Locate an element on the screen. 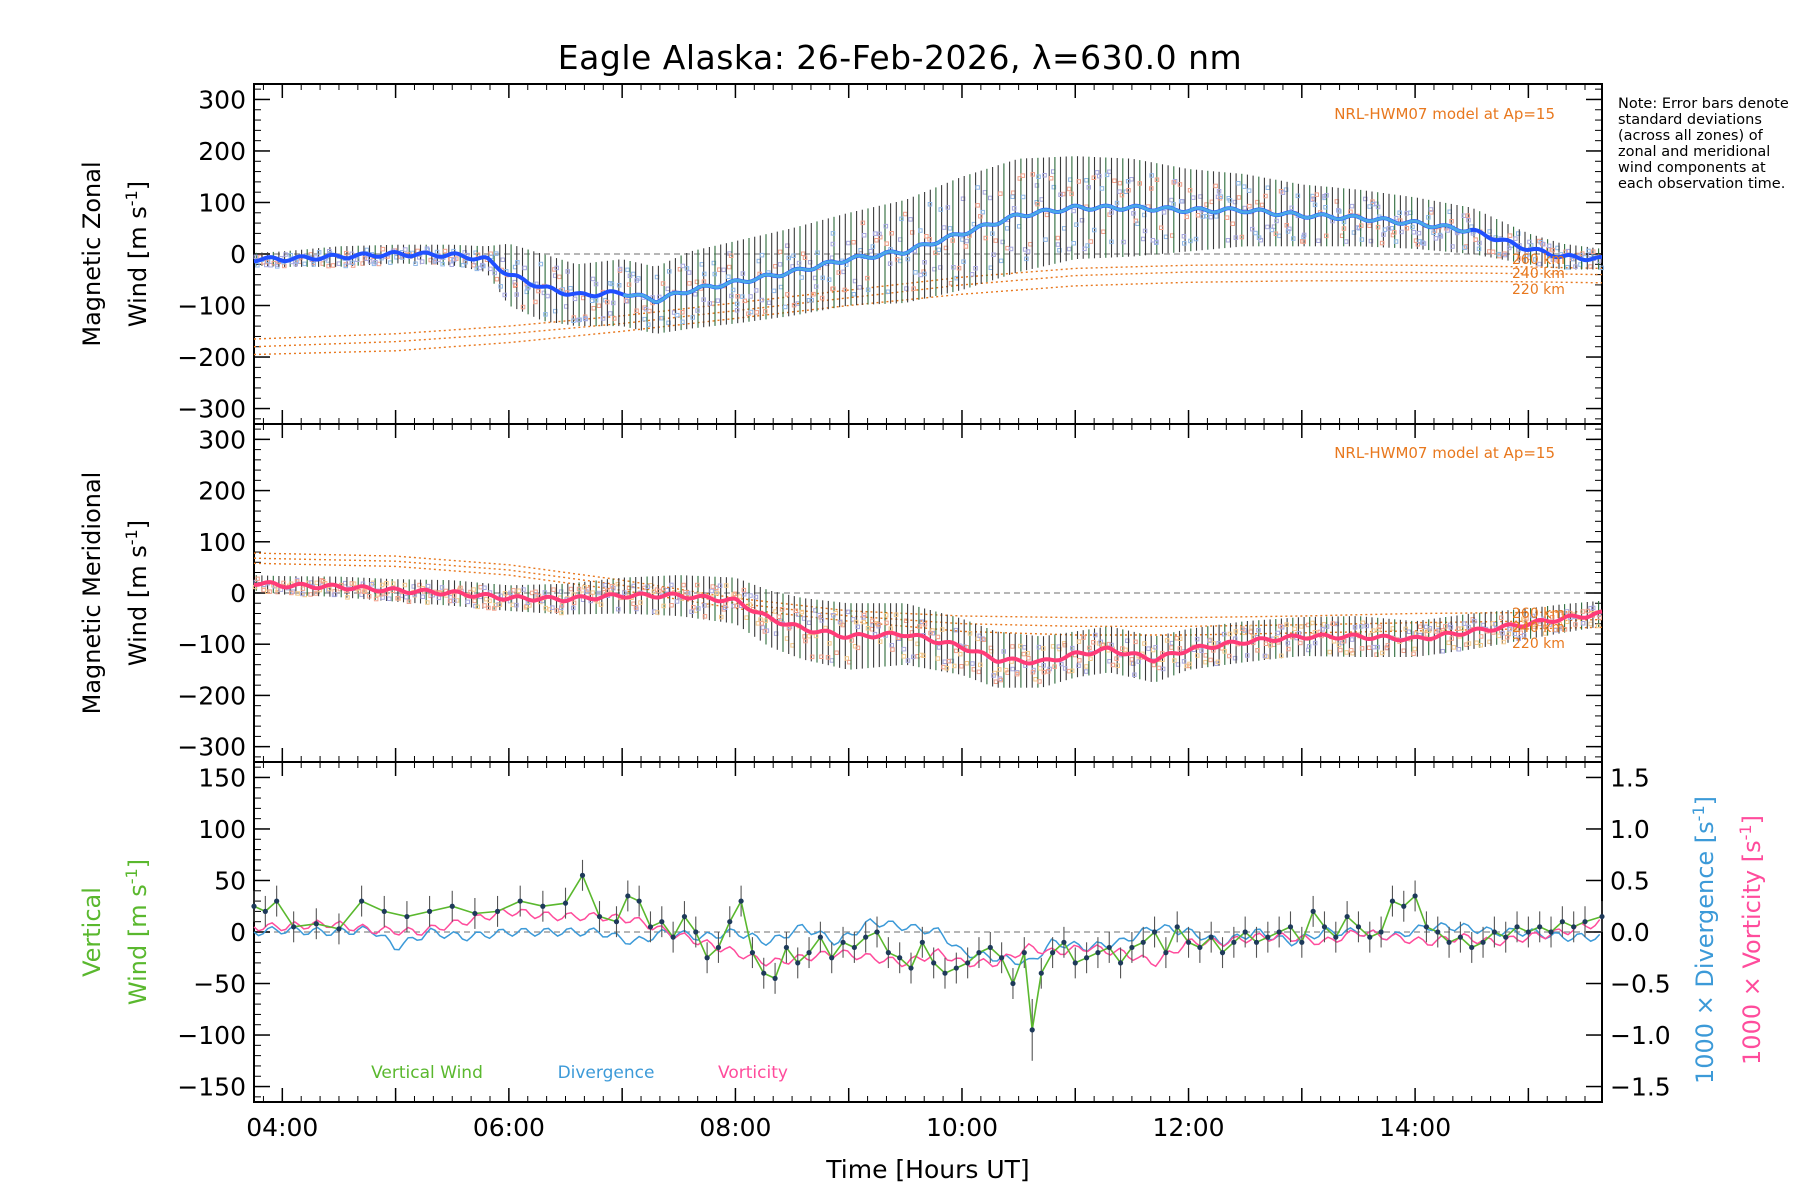  meridional-ytick-label: 300 is located at coordinates (222, 439).